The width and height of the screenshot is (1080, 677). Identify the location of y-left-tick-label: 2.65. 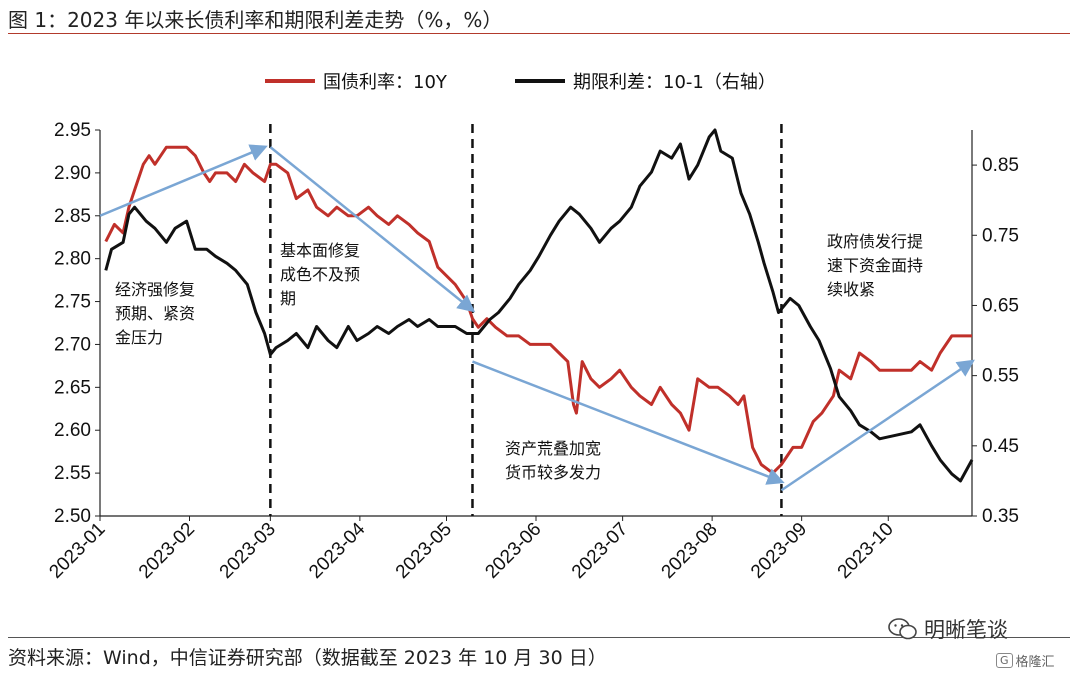
(72, 387).